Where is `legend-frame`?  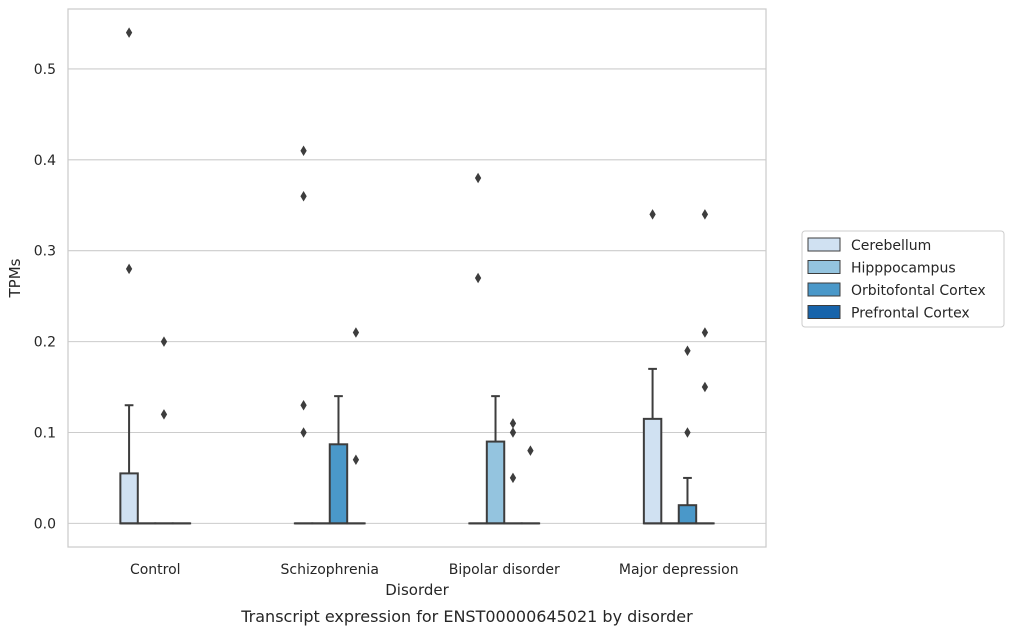
legend-frame is located at coordinates (903, 279).